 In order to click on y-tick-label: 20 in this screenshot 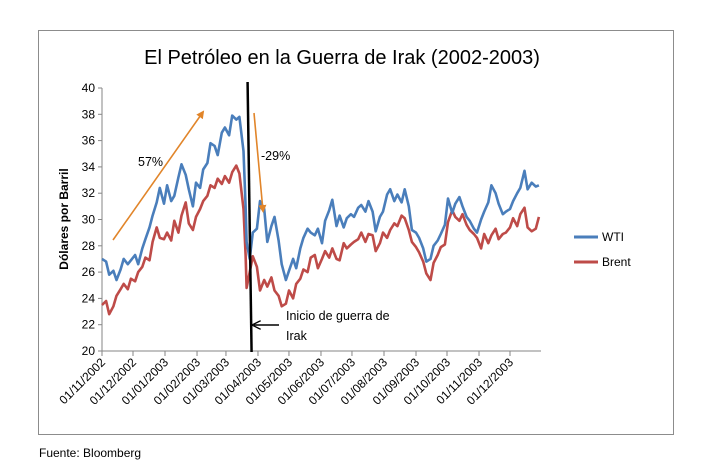, I will do `click(89, 351)`.